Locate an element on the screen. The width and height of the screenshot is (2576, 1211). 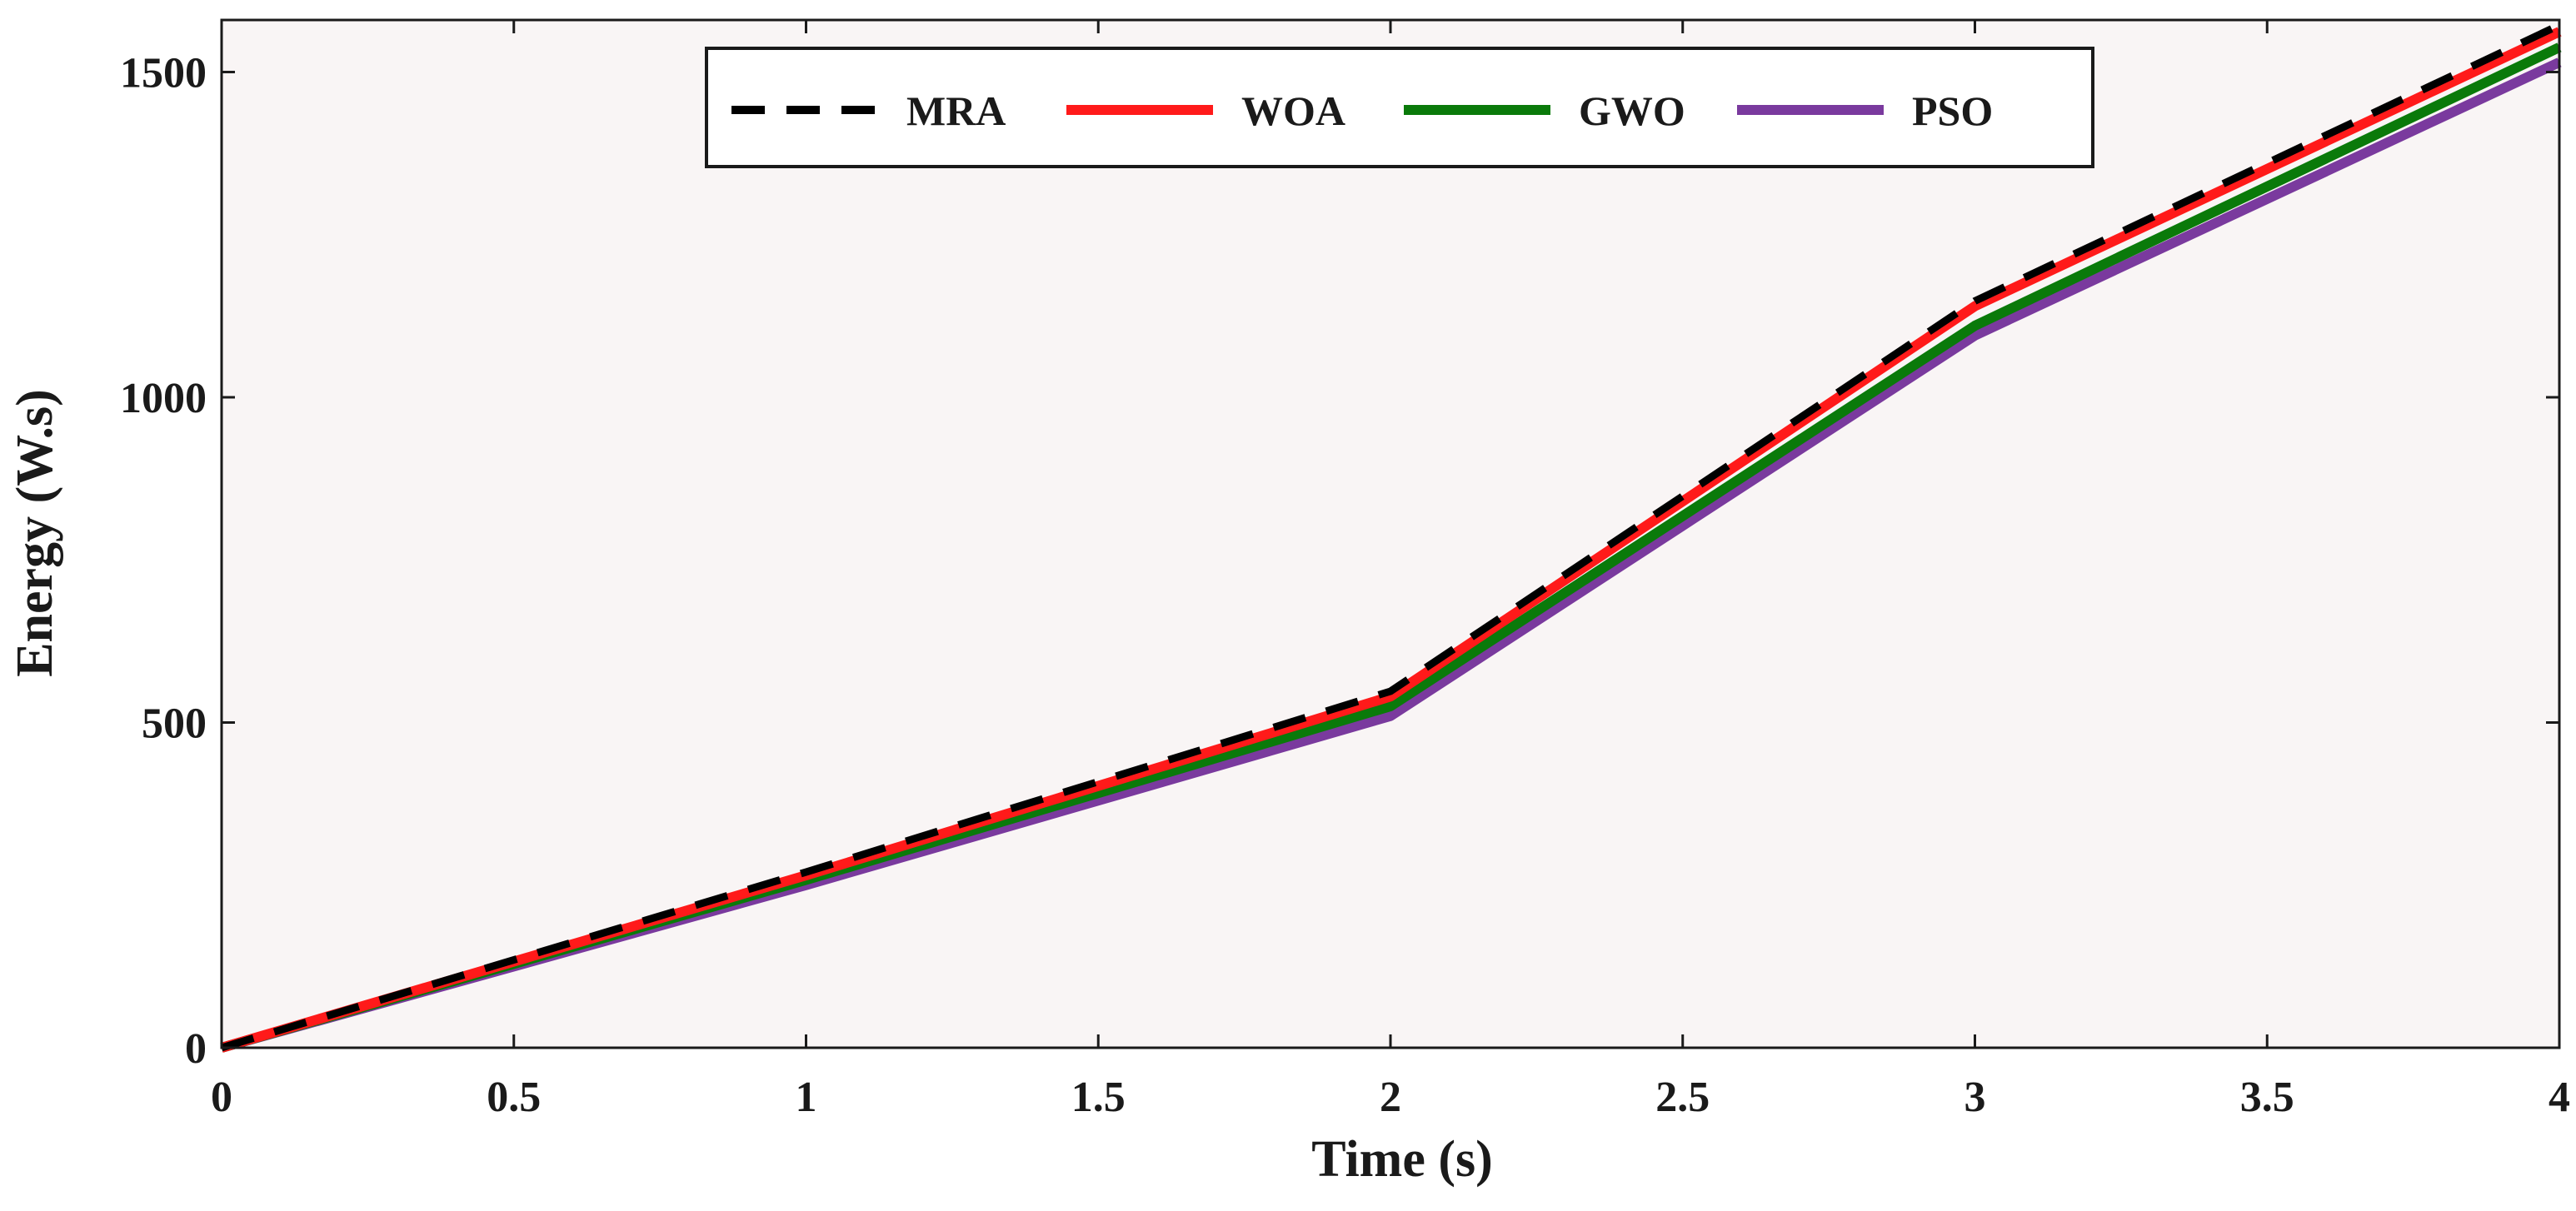
legend-label-gwo: GWO is located at coordinates (1632, 110).